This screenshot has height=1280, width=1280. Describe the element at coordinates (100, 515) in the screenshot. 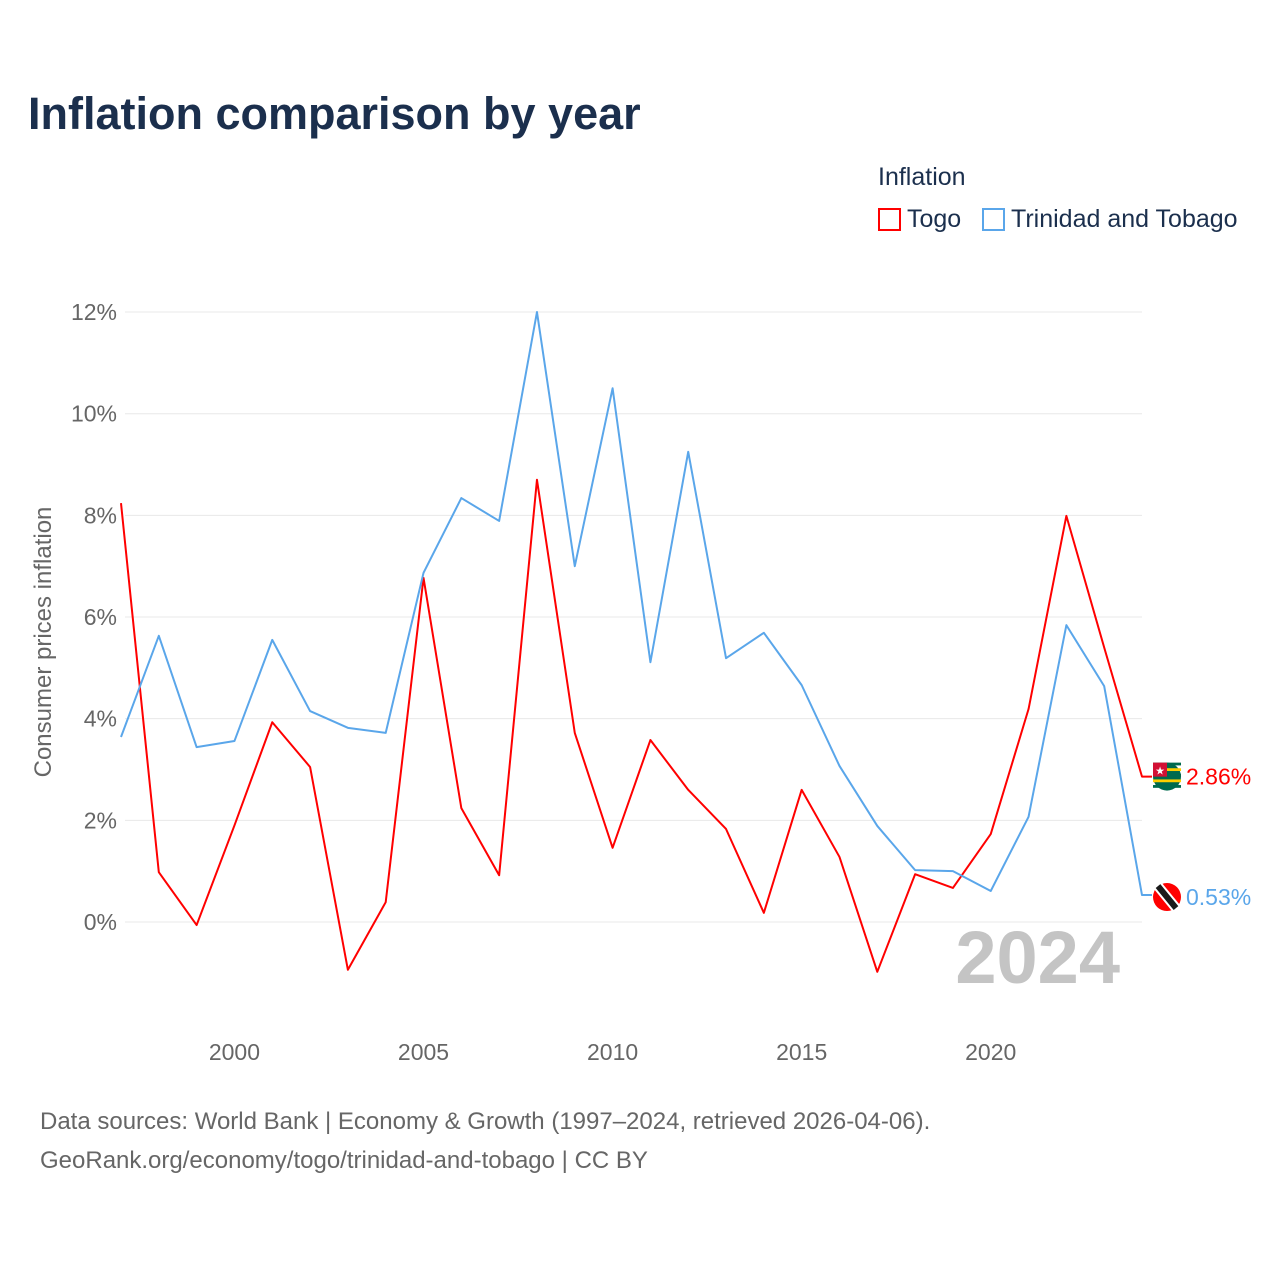

I see `y-tick-label: 8%` at that location.